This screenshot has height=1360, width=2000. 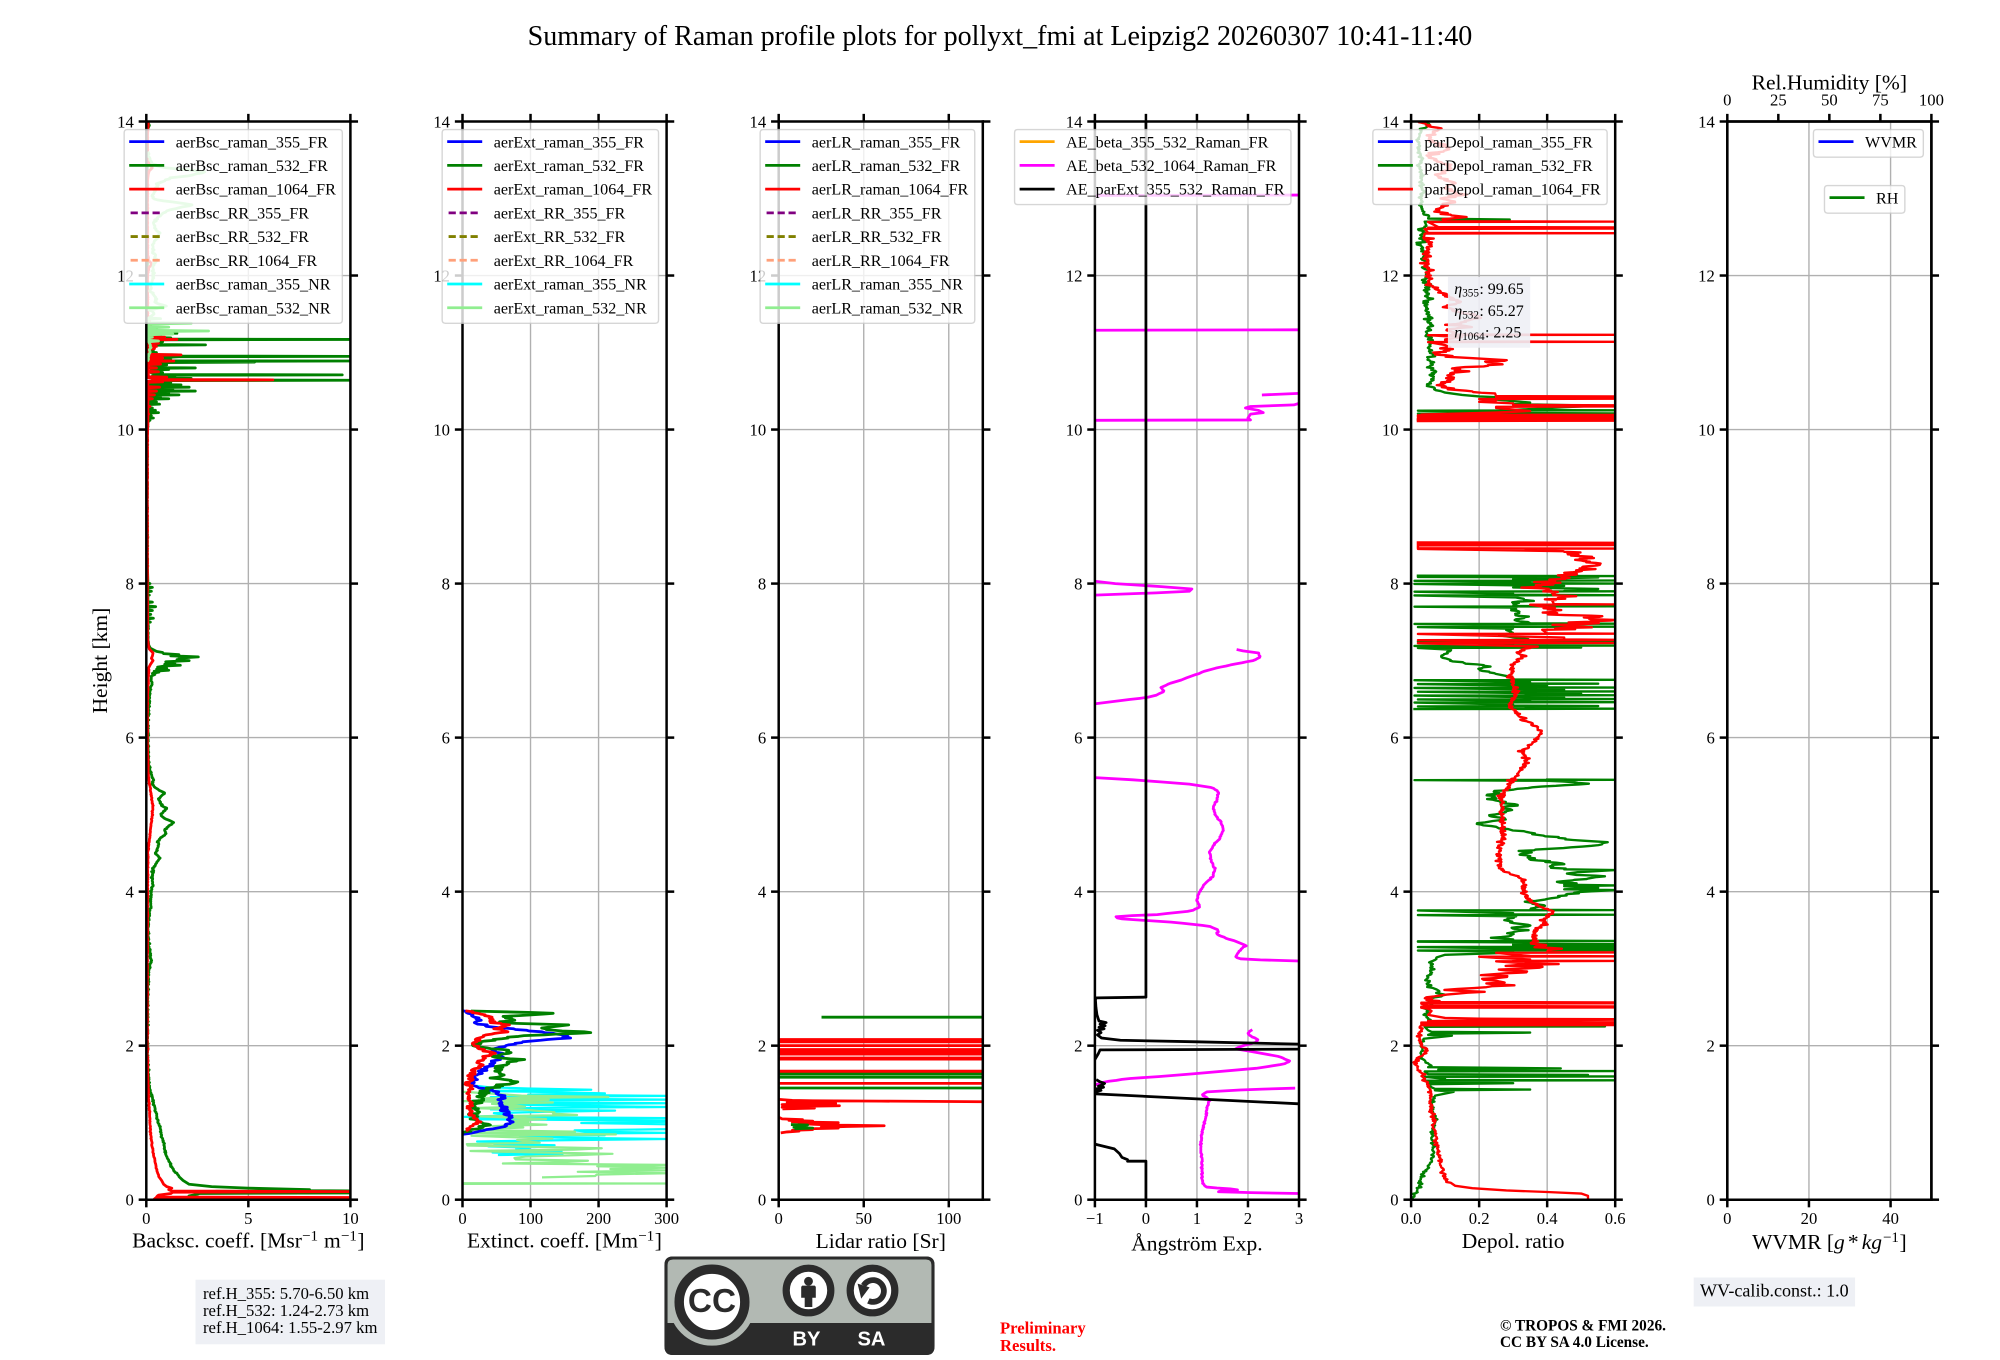 What do you see at coordinates (560, 237) in the screenshot?
I see `svg-text: aerExt_RR_532_FR` at bounding box center [560, 237].